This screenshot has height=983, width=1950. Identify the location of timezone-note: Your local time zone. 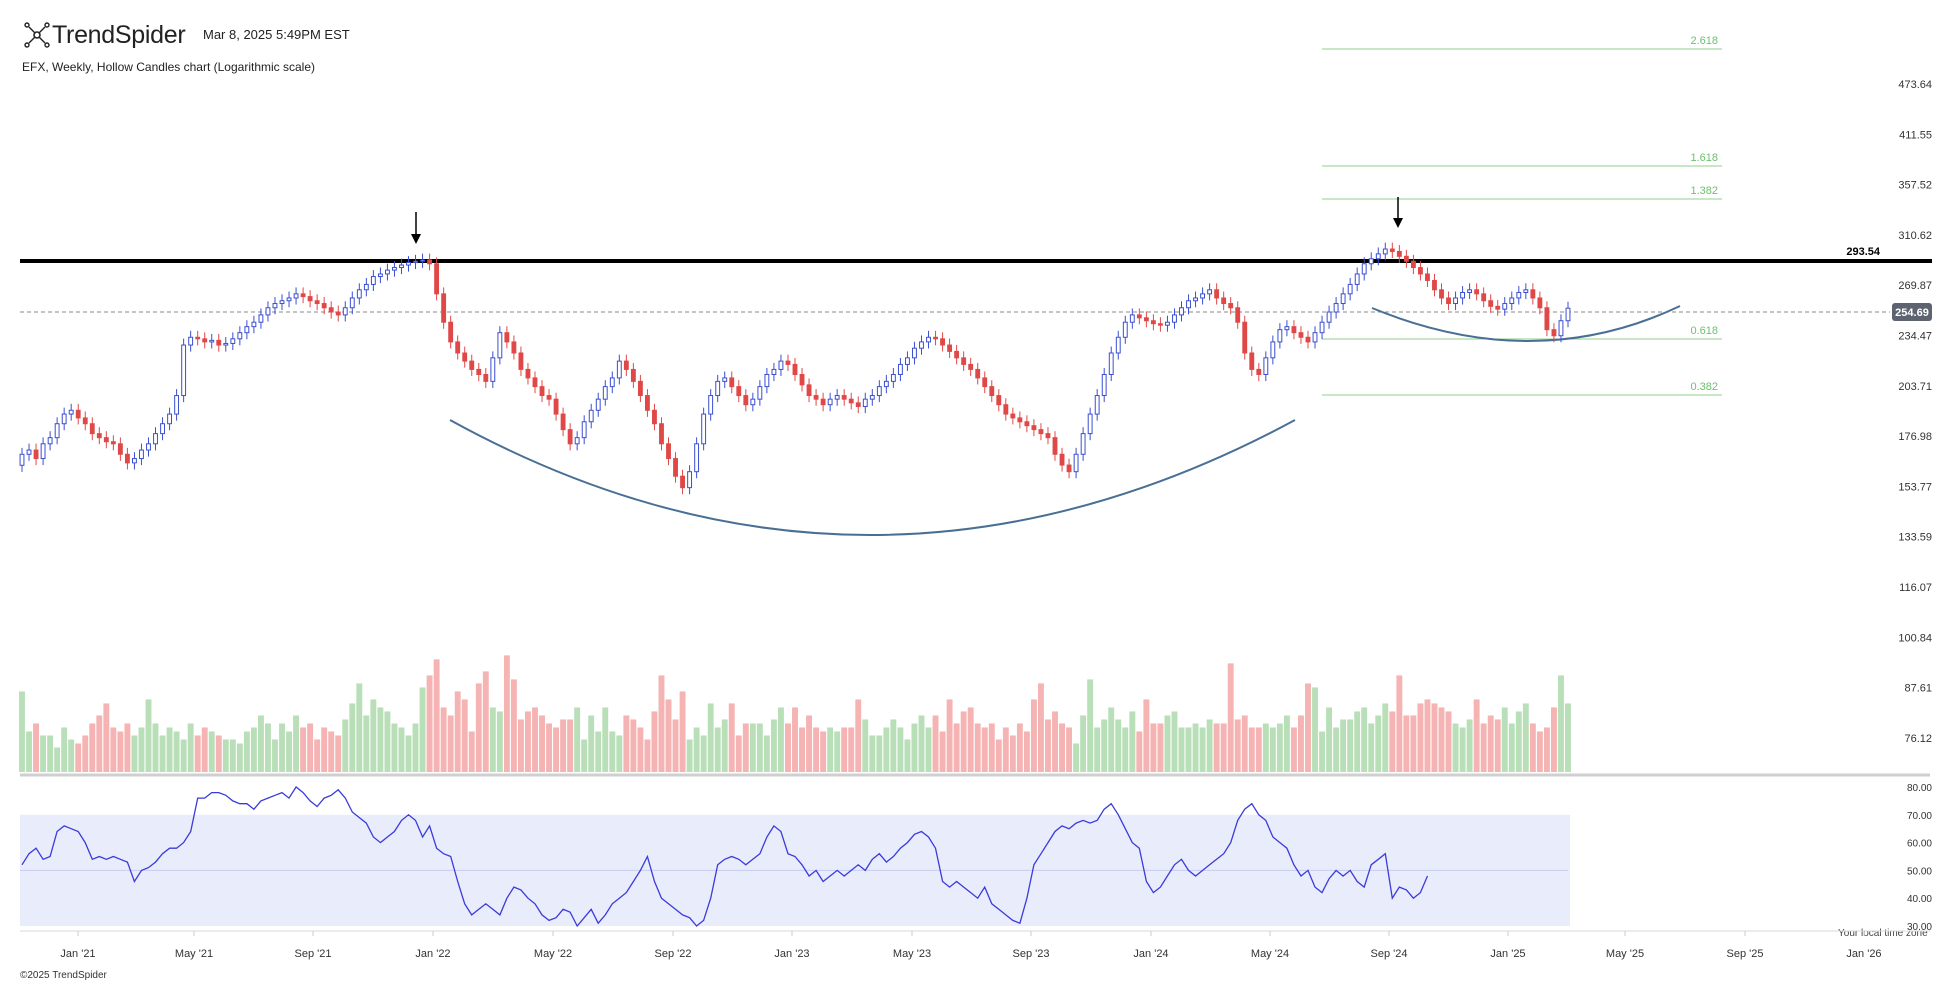
(1883, 933).